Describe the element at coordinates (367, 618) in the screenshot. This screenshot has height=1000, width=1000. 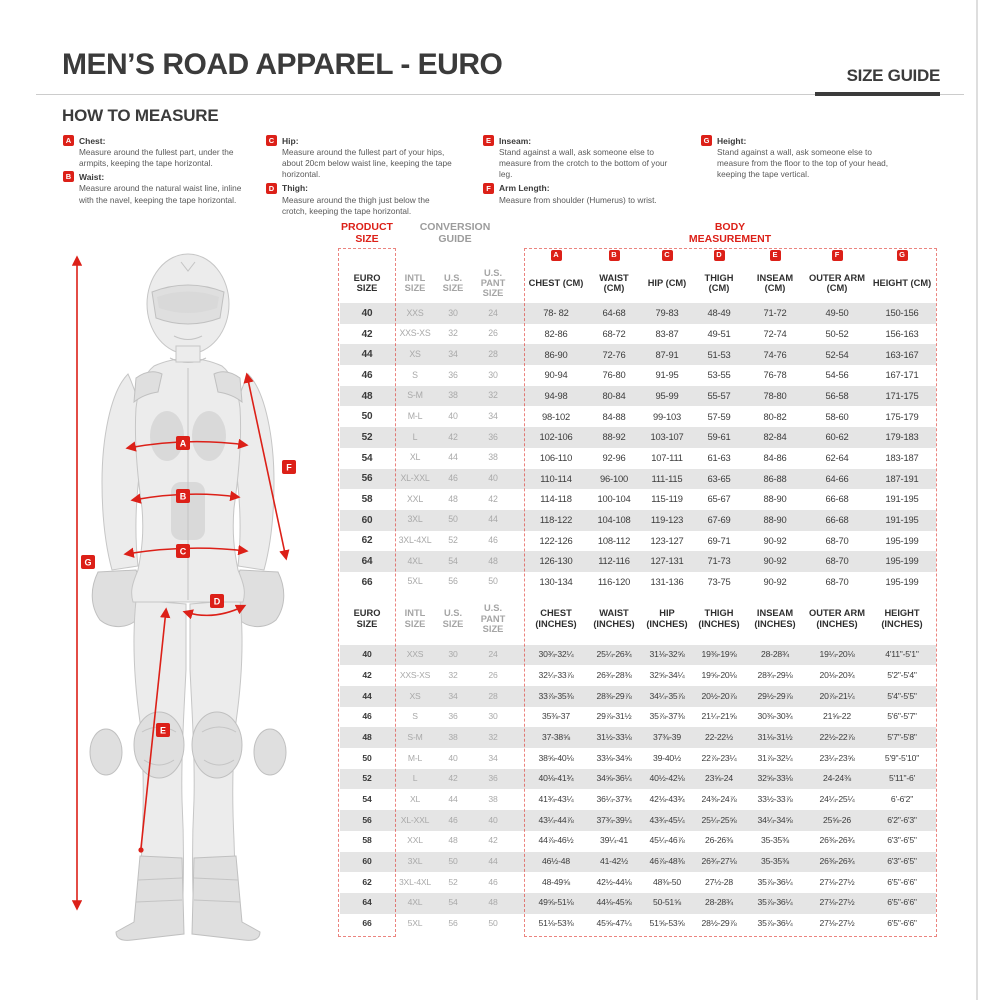
I see `table-cell: EURO SIZE` at that location.